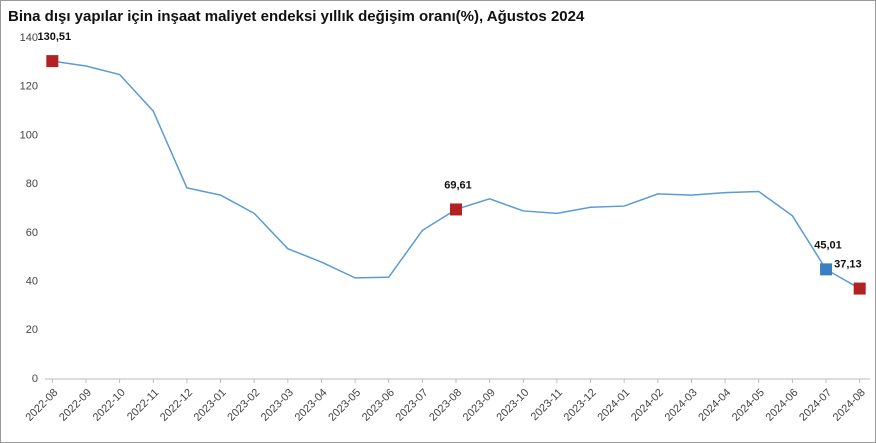 This screenshot has width=876, height=443. What do you see at coordinates (29, 87) in the screenshot?
I see `y-tick-label: 120` at bounding box center [29, 87].